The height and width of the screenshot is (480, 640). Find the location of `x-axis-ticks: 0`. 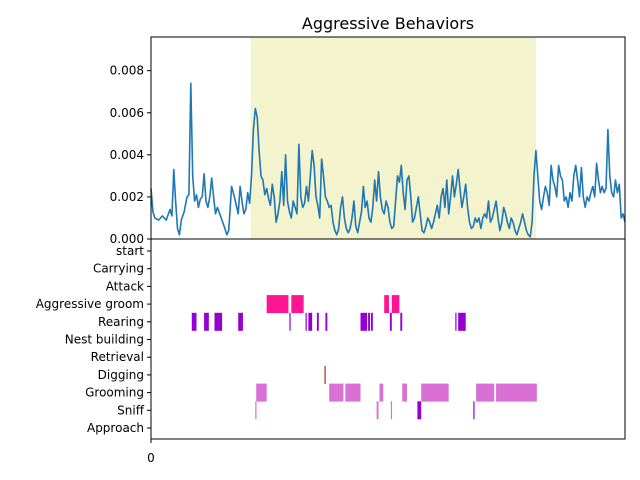

x-axis-ticks: 0 is located at coordinates (151, 452).